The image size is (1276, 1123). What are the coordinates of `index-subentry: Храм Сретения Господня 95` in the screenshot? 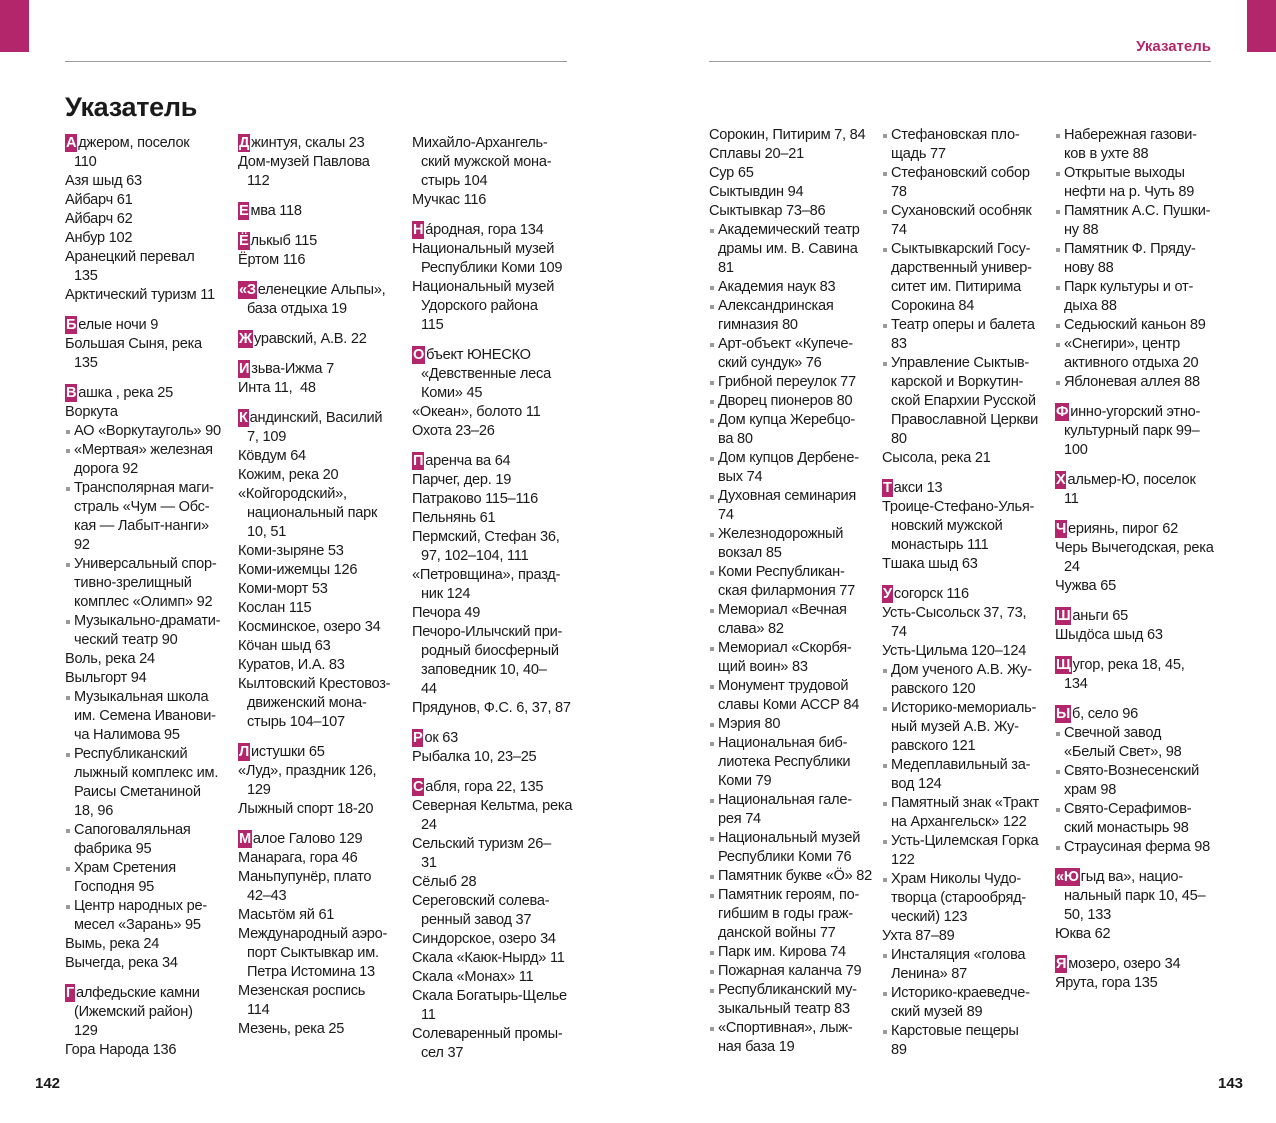 It's located at (151, 878).